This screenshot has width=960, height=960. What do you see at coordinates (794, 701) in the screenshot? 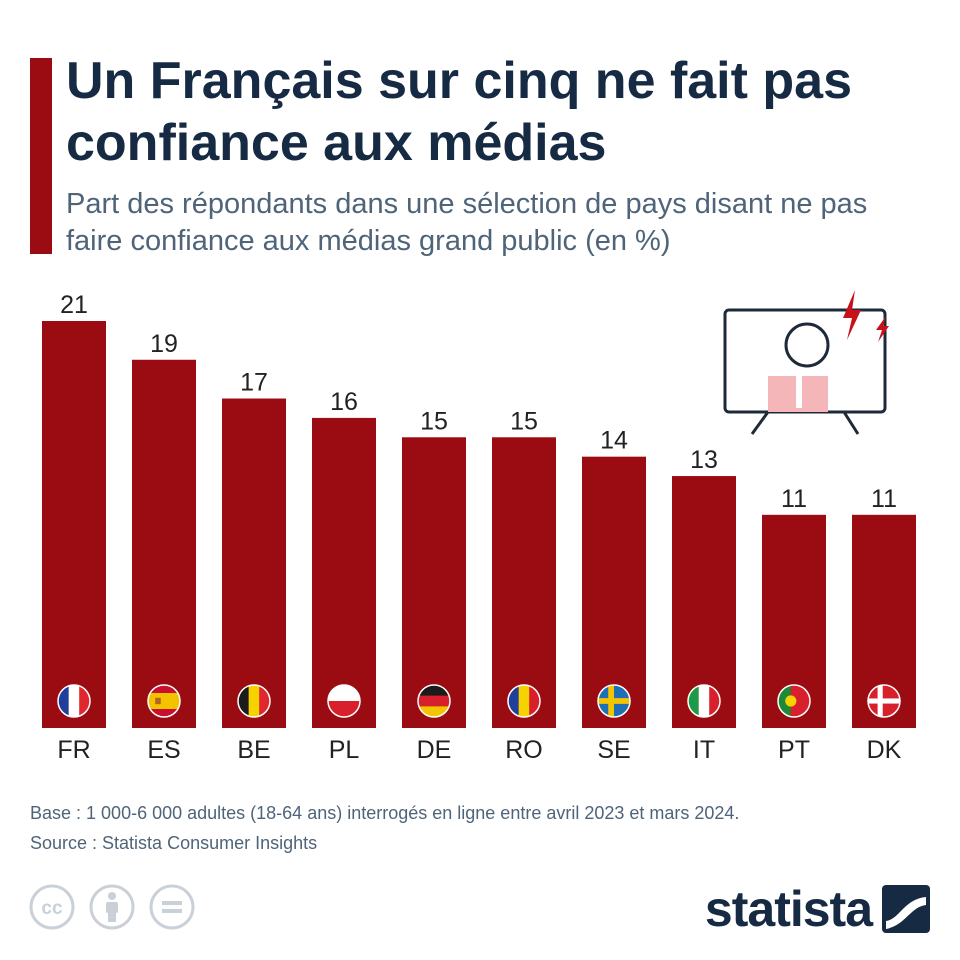
I see `portugal-flag-icon` at bounding box center [794, 701].